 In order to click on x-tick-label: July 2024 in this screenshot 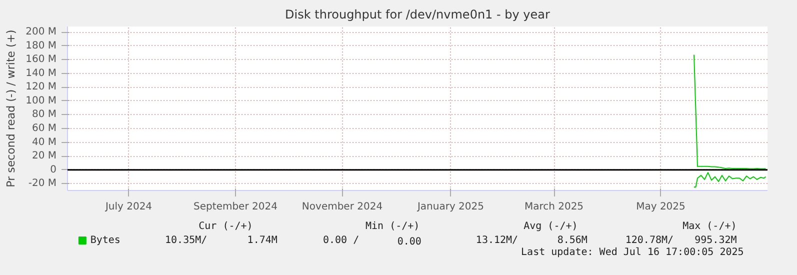, I will do `click(128, 207)`.